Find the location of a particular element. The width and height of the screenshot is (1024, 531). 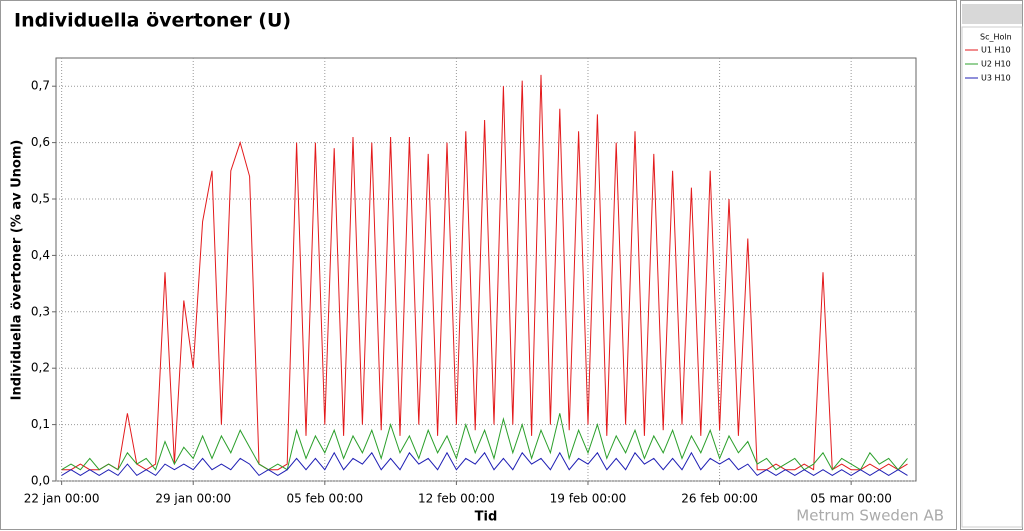

legend-title: Sc_Holn is located at coordinates (996, 37).